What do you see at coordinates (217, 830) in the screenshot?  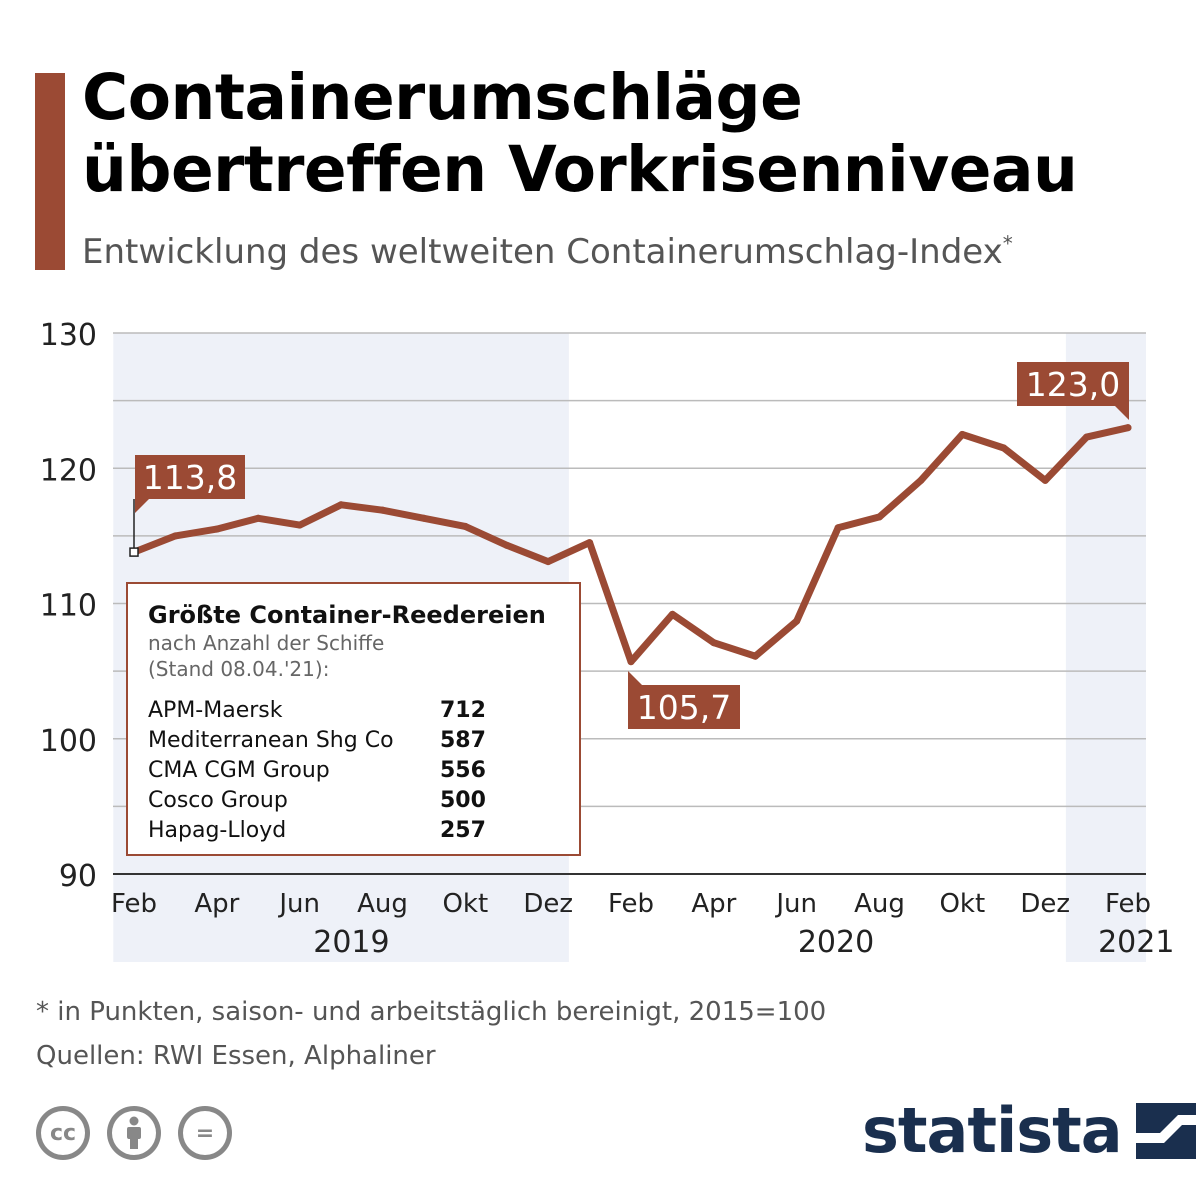 I see `row-name: Hapag-Lloyd` at bounding box center [217, 830].